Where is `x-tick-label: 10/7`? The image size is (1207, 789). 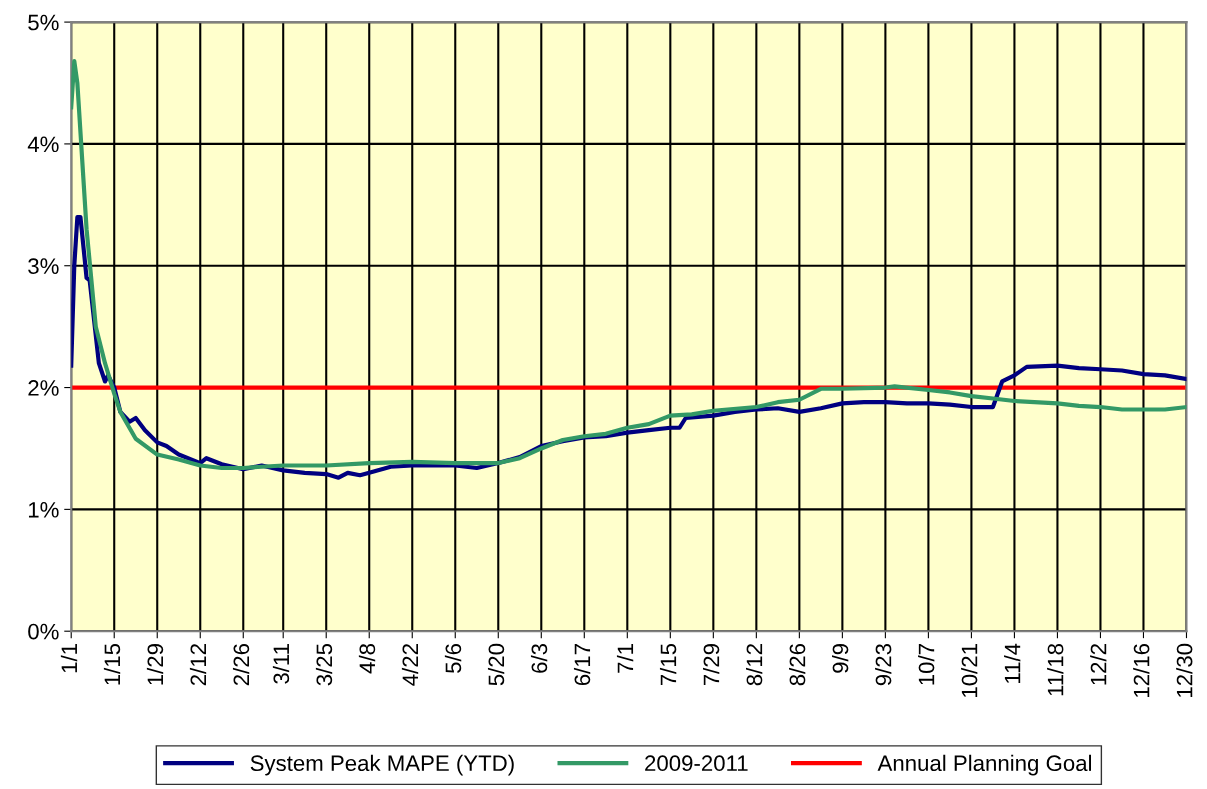 x-tick-label: 10/7 is located at coordinates (926, 664).